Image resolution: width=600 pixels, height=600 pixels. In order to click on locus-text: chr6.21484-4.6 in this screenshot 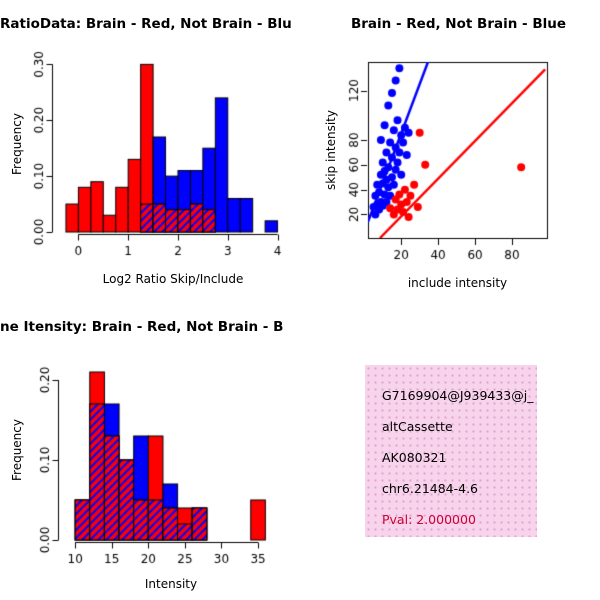, I will do `click(430, 488)`.